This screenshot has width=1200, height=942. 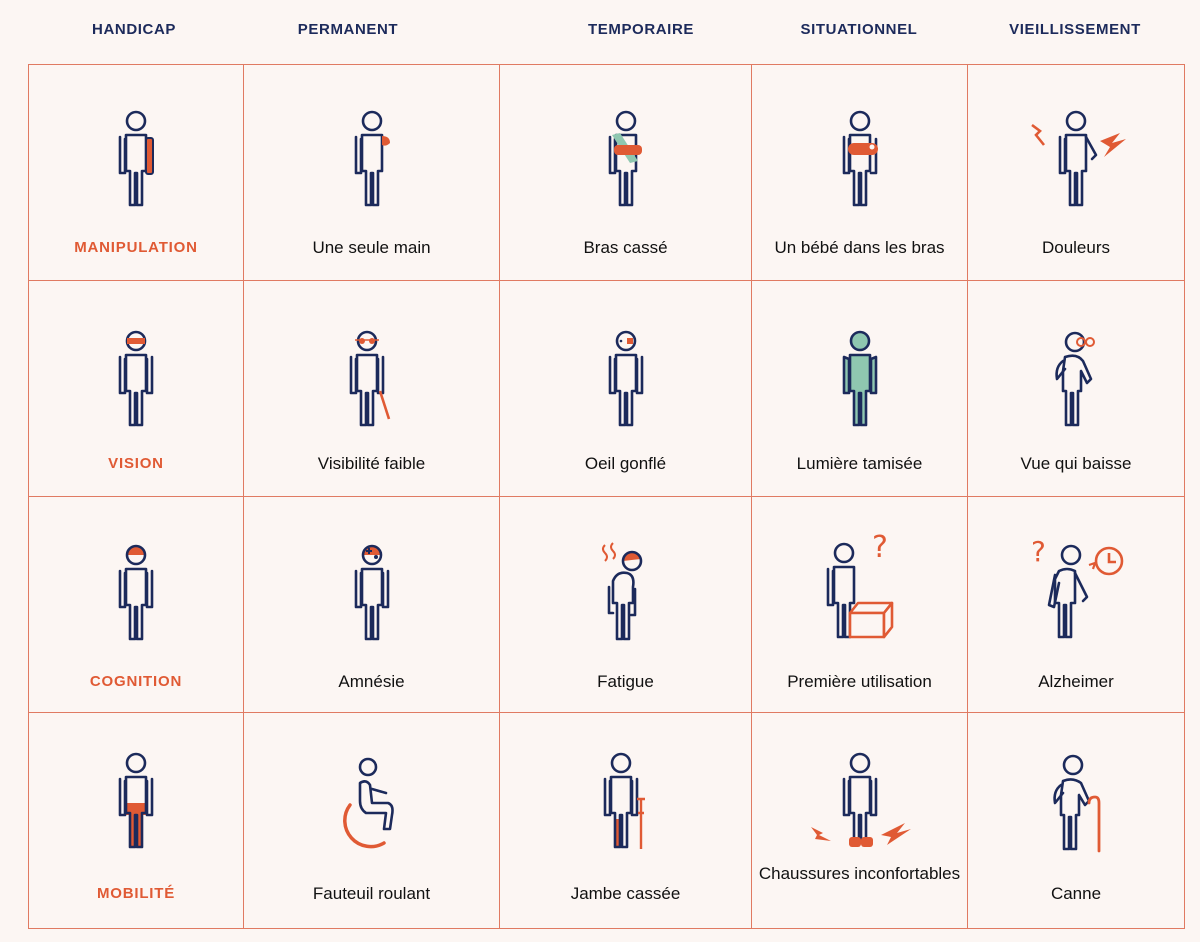 What do you see at coordinates (1075, 379) in the screenshot?
I see `glasses-elder-icon` at bounding box center [1075, 379].